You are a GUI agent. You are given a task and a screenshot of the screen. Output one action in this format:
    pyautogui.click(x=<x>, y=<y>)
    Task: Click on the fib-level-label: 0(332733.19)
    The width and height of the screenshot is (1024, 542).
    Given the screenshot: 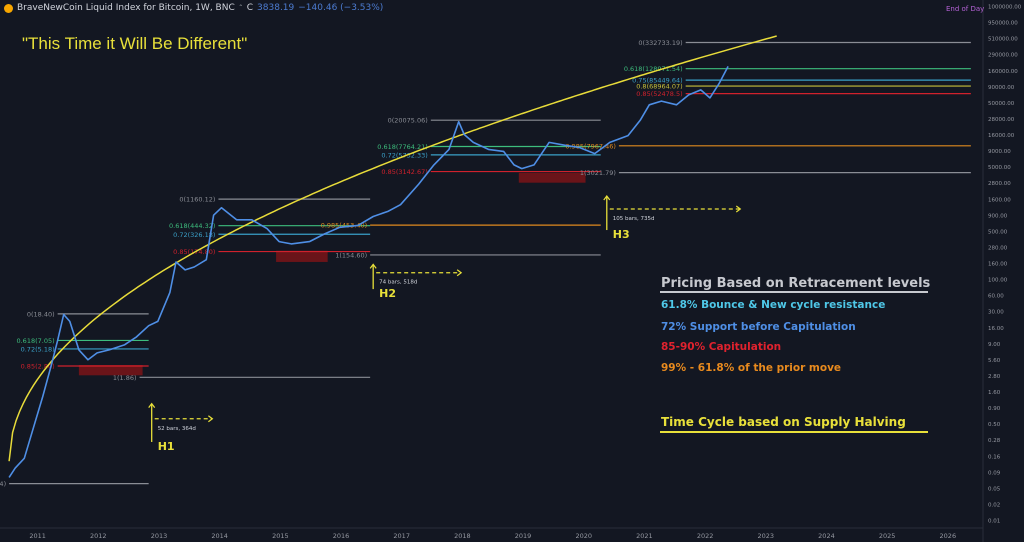 What is the action you would take?
    pyautogui.click(x=660, y=43)
    